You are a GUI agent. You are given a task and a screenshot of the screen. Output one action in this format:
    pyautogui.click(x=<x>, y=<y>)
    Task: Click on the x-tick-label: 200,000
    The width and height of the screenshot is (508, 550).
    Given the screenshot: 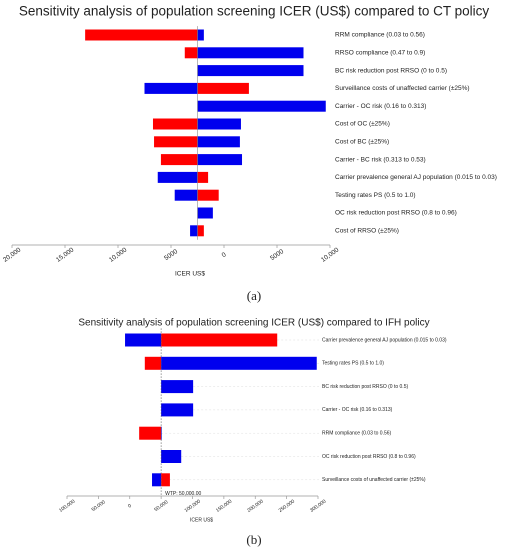 What is the action you would take?
    pyautogui.click(x=255, y=506)
    